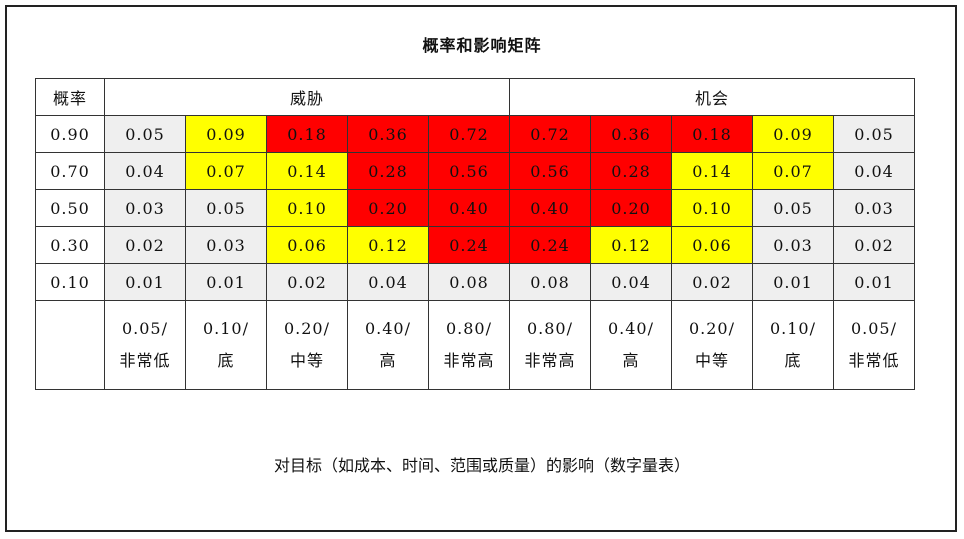  What do you see at coordinates (70, 282) in the screenshot?
I see `probability-label: 0.10` at bounding box center [70, 282].